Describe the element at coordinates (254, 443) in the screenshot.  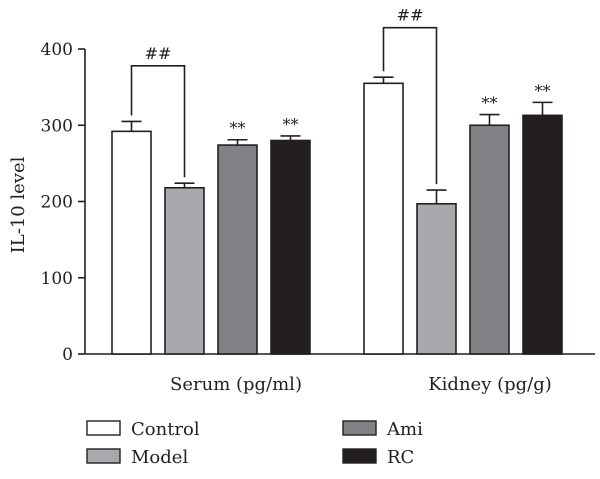
I see `legend: Control Model Ami RC` at that location.